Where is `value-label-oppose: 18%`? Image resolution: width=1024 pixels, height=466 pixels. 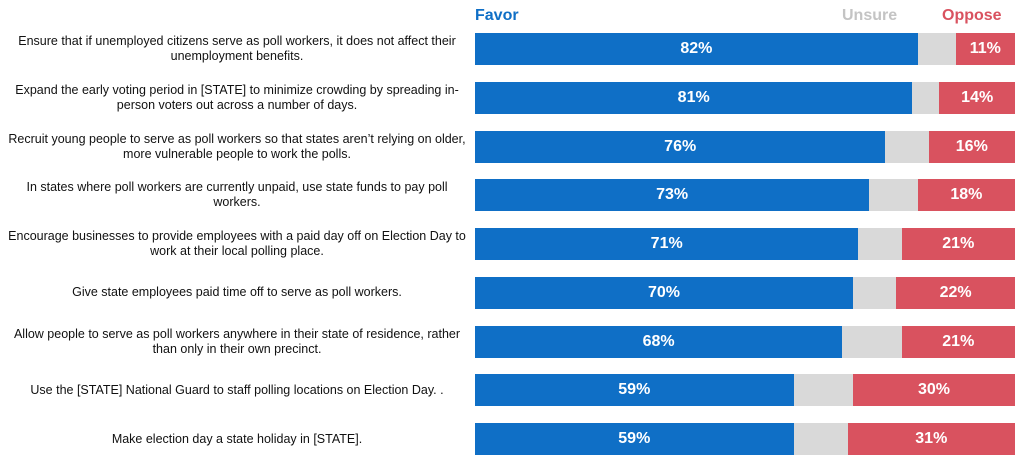
value-label-oppose: 18% is located at coordinates (966, 195).